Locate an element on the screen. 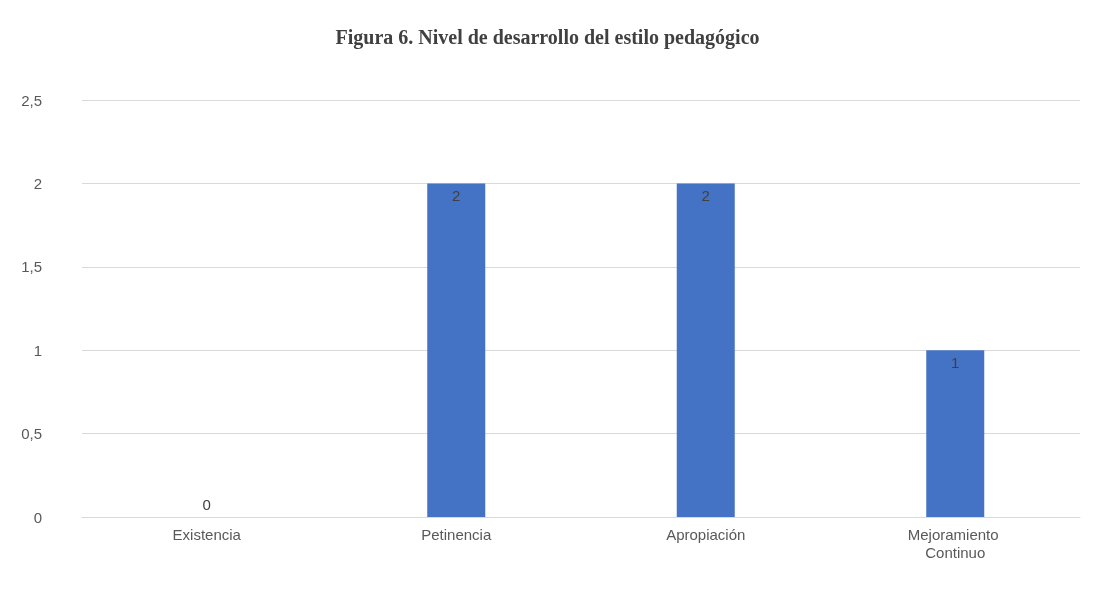 The height and width of the screenshot is (592, 1095). data-label: 0 is located at coordinates (206, 504).